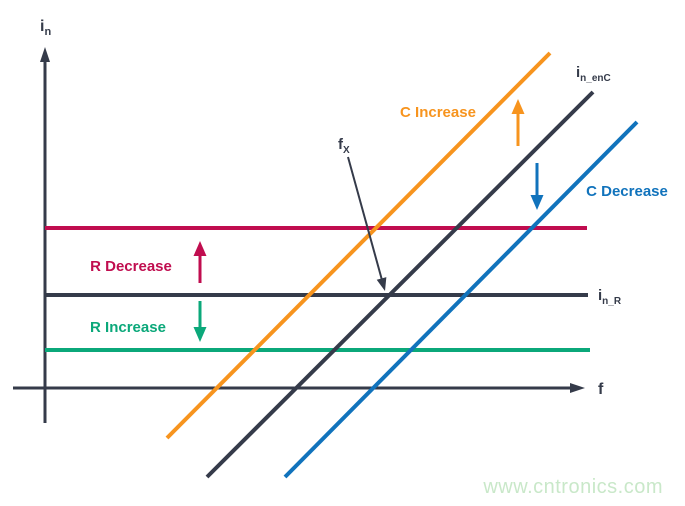 Image resolution: width=685 pixels, height=506 pixels. Describe the element at coordinates (367, 223) in the screenshot. I see `fx-pointer-arrow` at that location.